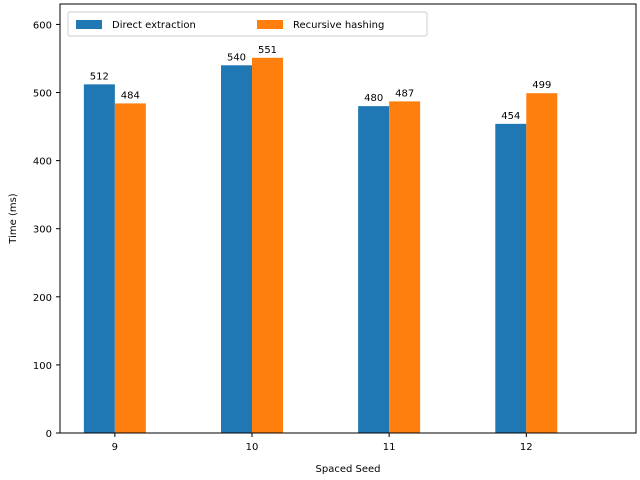  Describe the element at coordinates (115, 447) in the screenshot. I see `x-tick-label: 9` at that location.